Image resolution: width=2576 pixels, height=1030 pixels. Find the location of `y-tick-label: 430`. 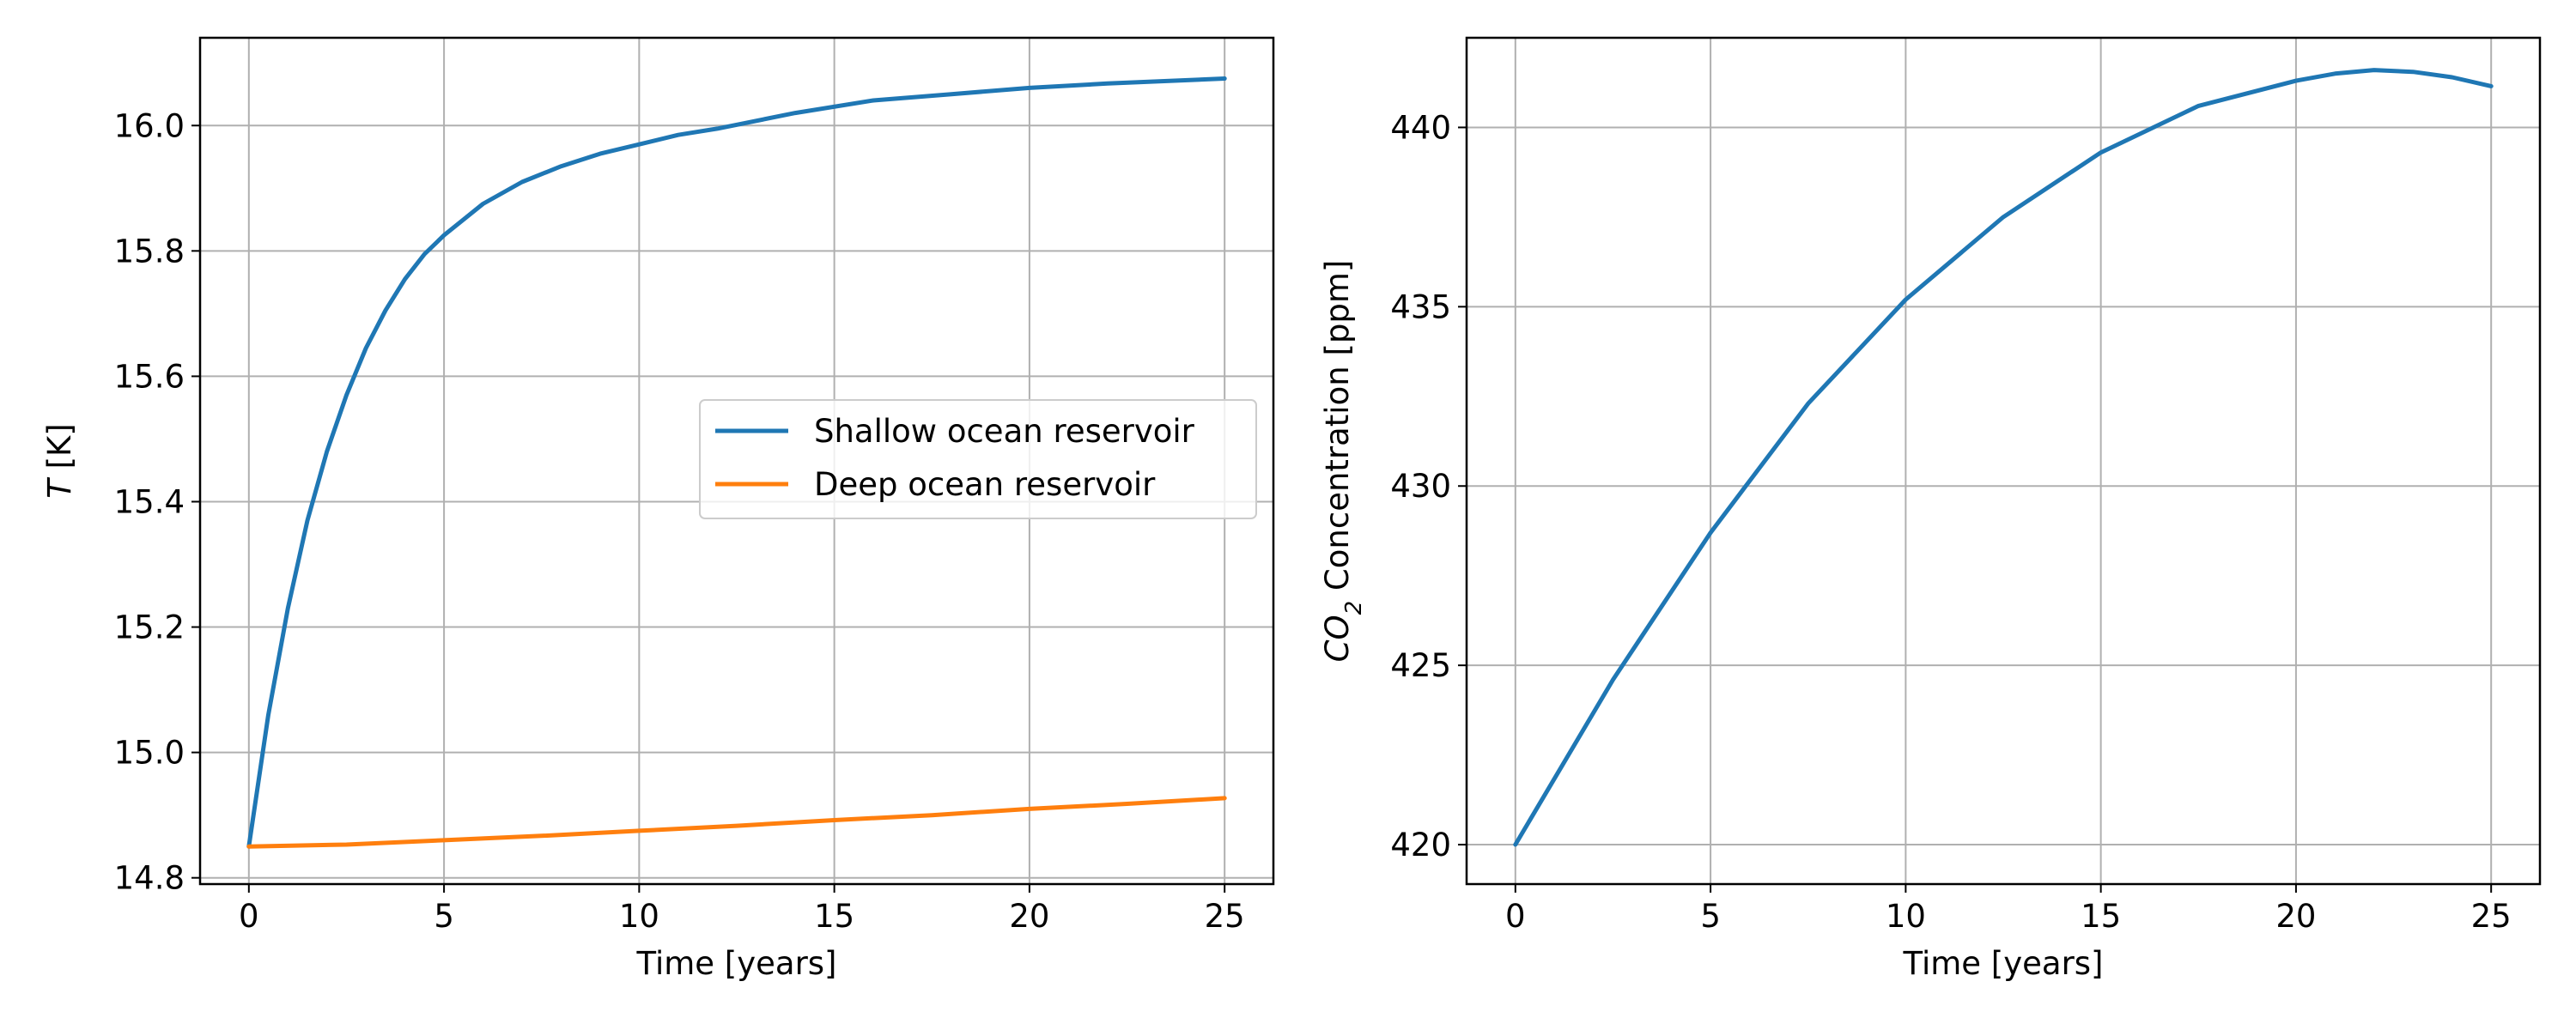

y-tick-label: 430 is located at coordinates (1420, 486).